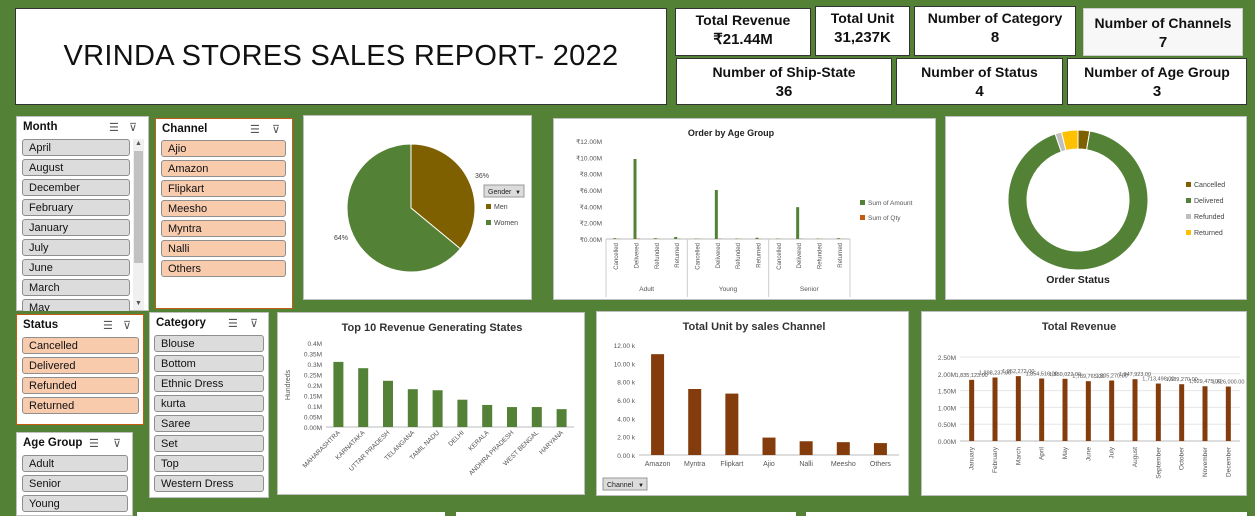  Describe the element at coordinates (74, 443) in the screenshot. I see `age-group-slicer-header: Age Group ☰ ⊽` at that location.